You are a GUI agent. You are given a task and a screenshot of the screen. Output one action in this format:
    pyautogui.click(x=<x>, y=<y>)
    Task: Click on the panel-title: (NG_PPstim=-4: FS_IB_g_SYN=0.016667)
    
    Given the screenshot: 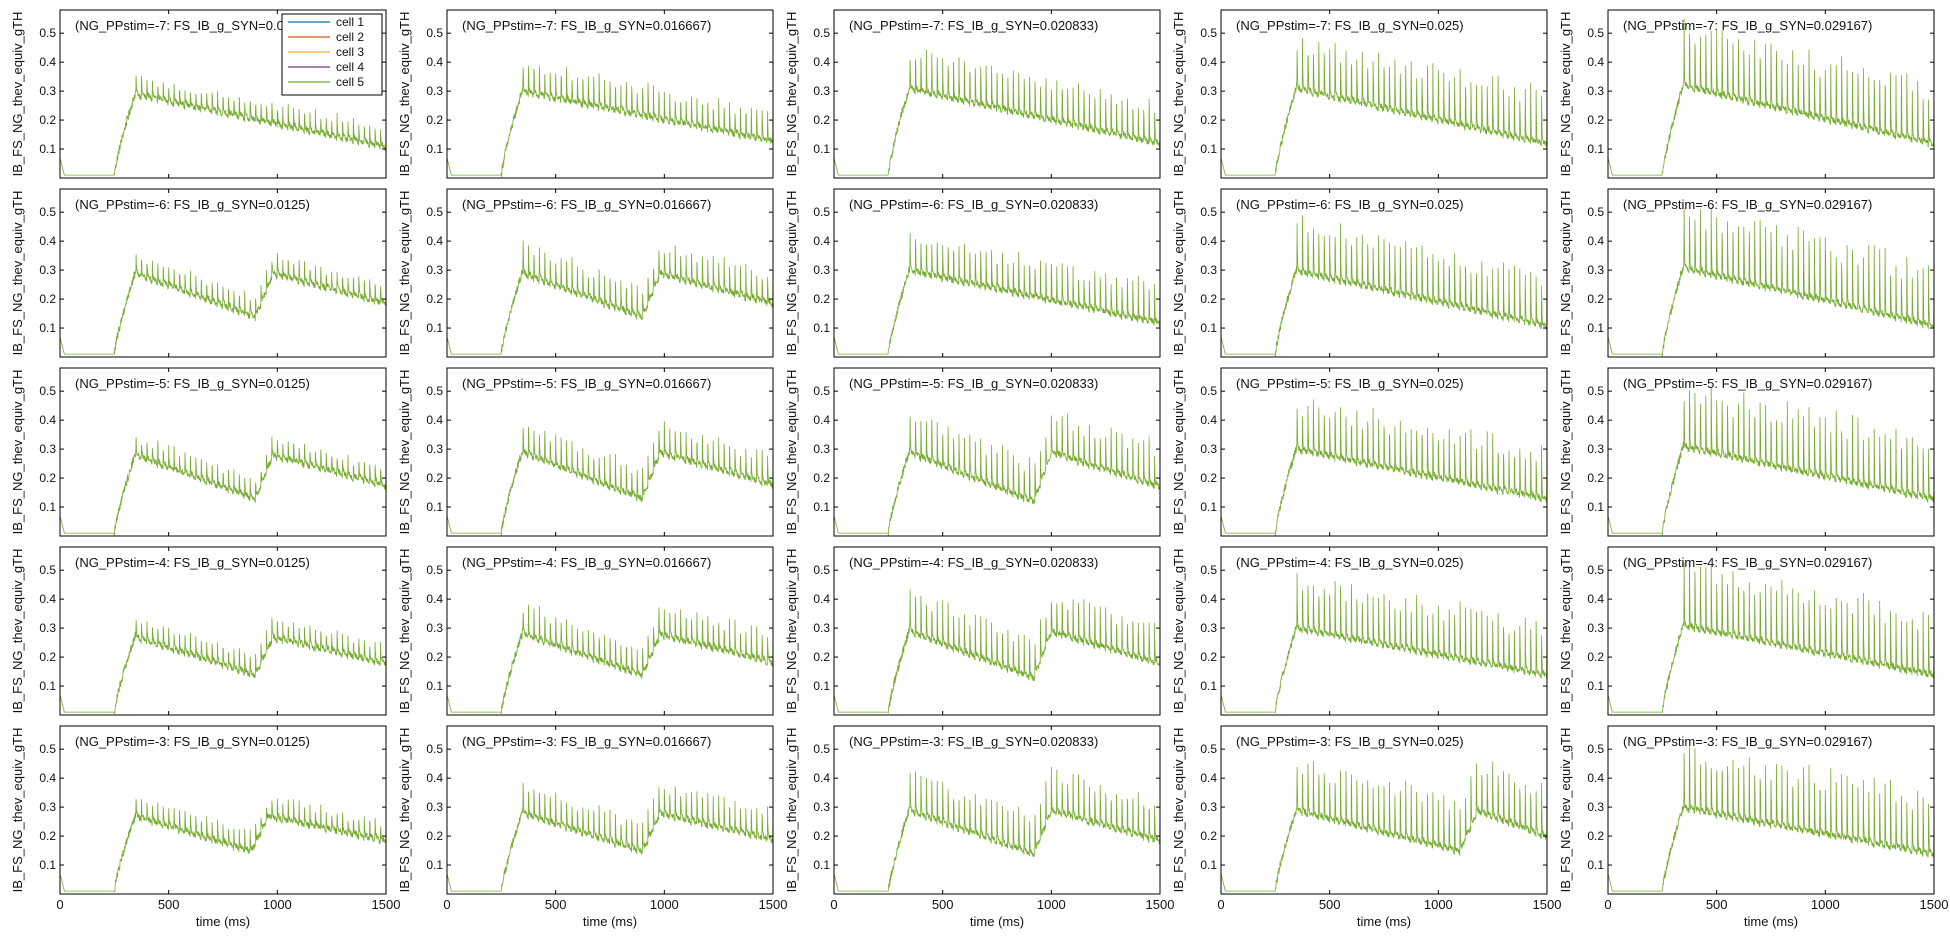 What is the action you would take?
    pyautogui.click(x=586, y=562)
    